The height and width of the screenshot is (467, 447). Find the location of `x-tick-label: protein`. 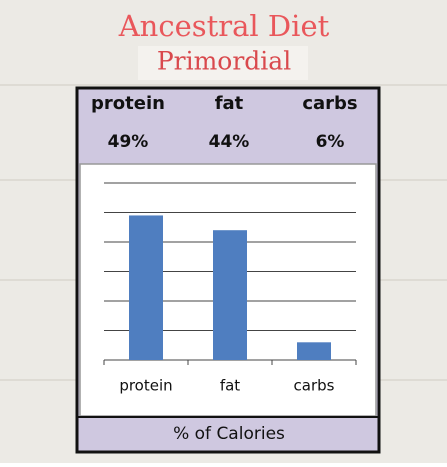

x-tick-label: protein is located at coordinates (145, 386).